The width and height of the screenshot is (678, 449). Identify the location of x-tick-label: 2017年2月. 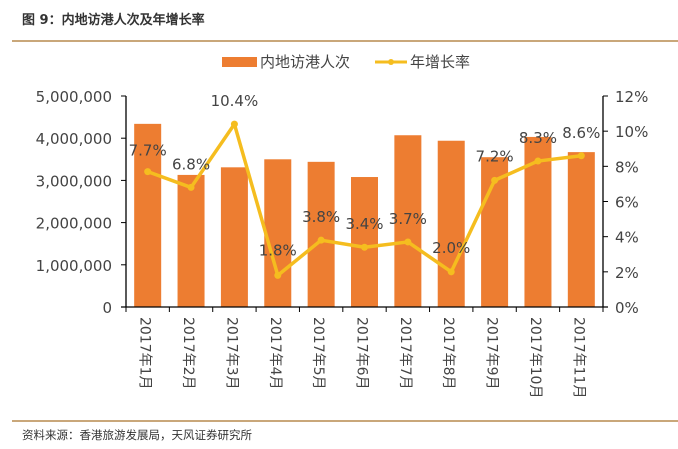
(188, 353).